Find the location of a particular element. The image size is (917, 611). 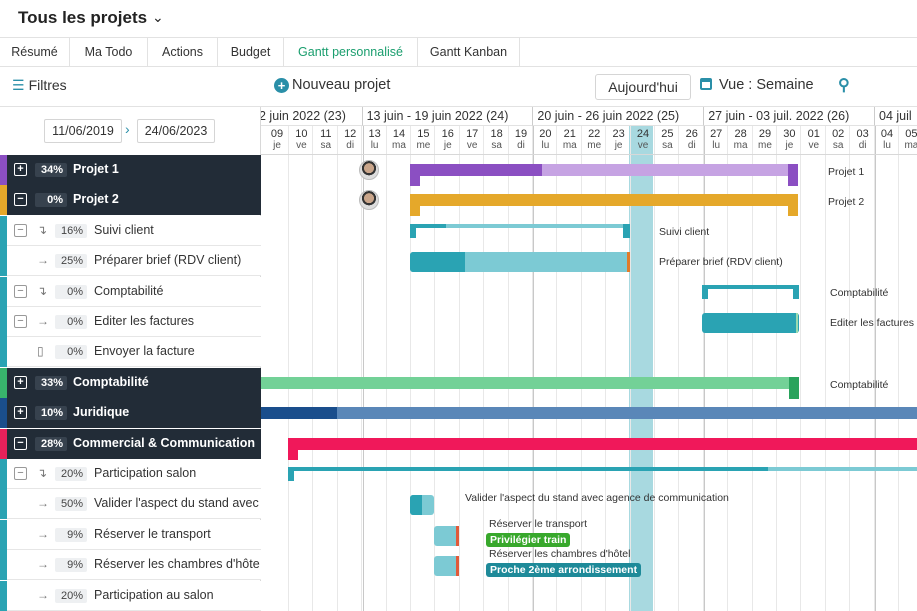

brief-label: Préparer brief (RDV client) is located at coordinates (721, 262).